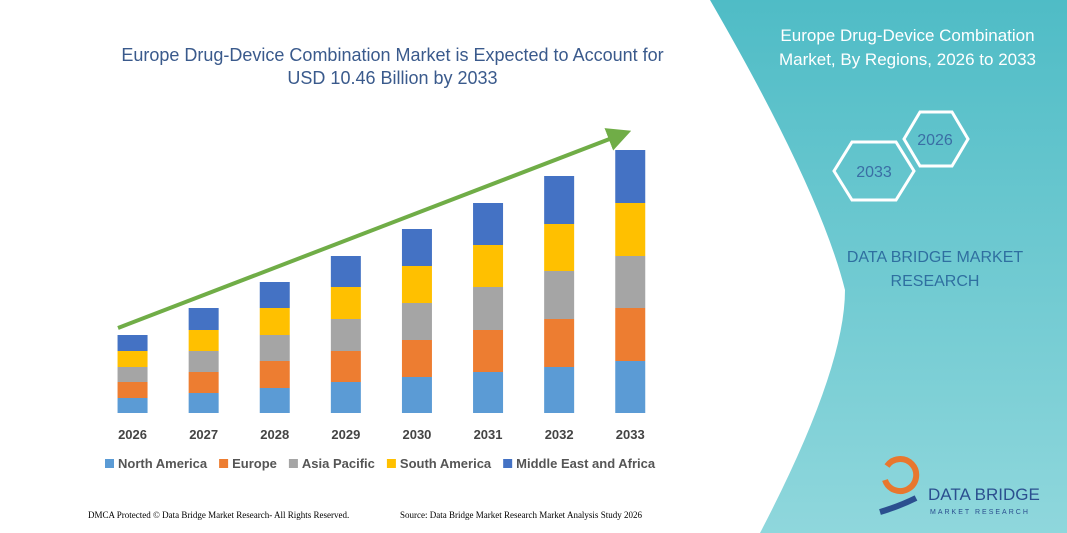  What do you see at coordinates (984, 494) in the screenshot?
I see `logo-name: DATA BRIDGE` at bounding box center [984, 494].